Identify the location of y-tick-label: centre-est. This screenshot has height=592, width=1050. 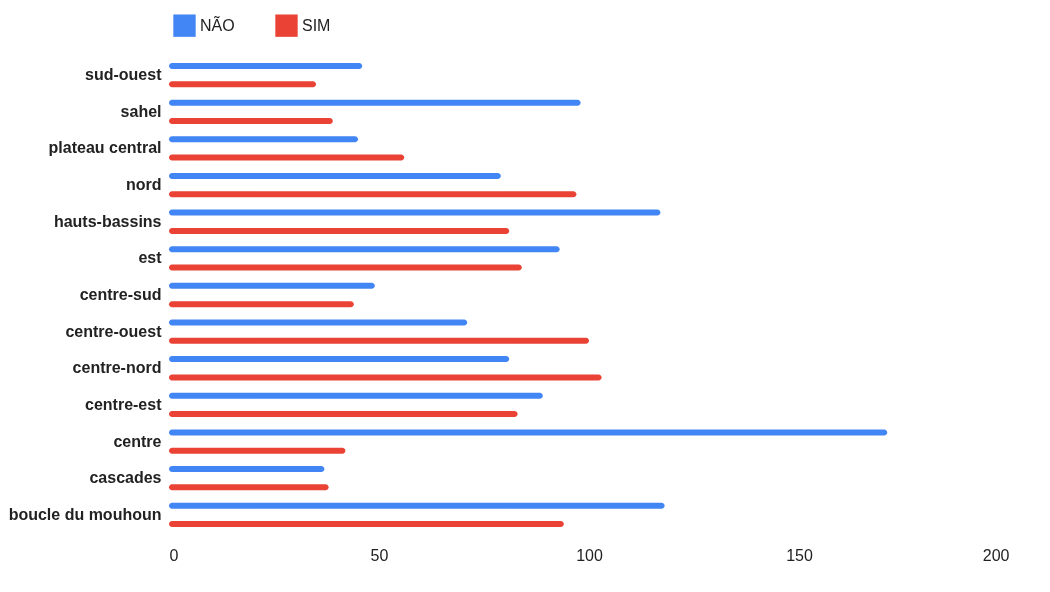
(124, 404).